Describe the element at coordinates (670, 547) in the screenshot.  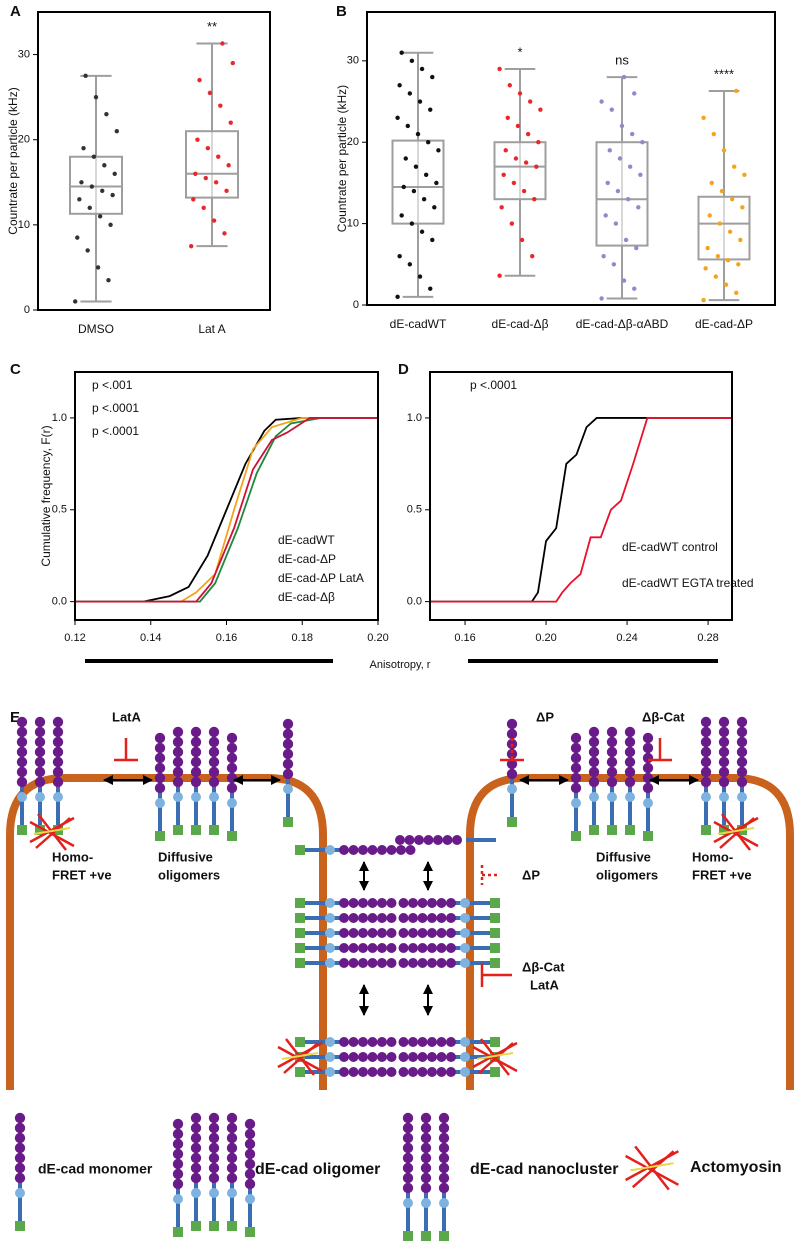
I see `legend-label: dE-cadWT control` at that location.